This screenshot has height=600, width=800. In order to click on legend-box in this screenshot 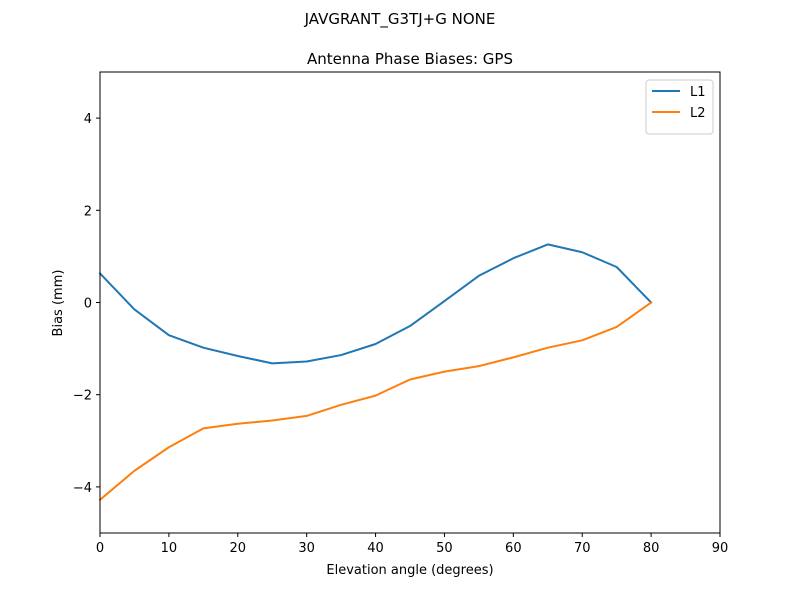, I will do `click(679, 107)`.